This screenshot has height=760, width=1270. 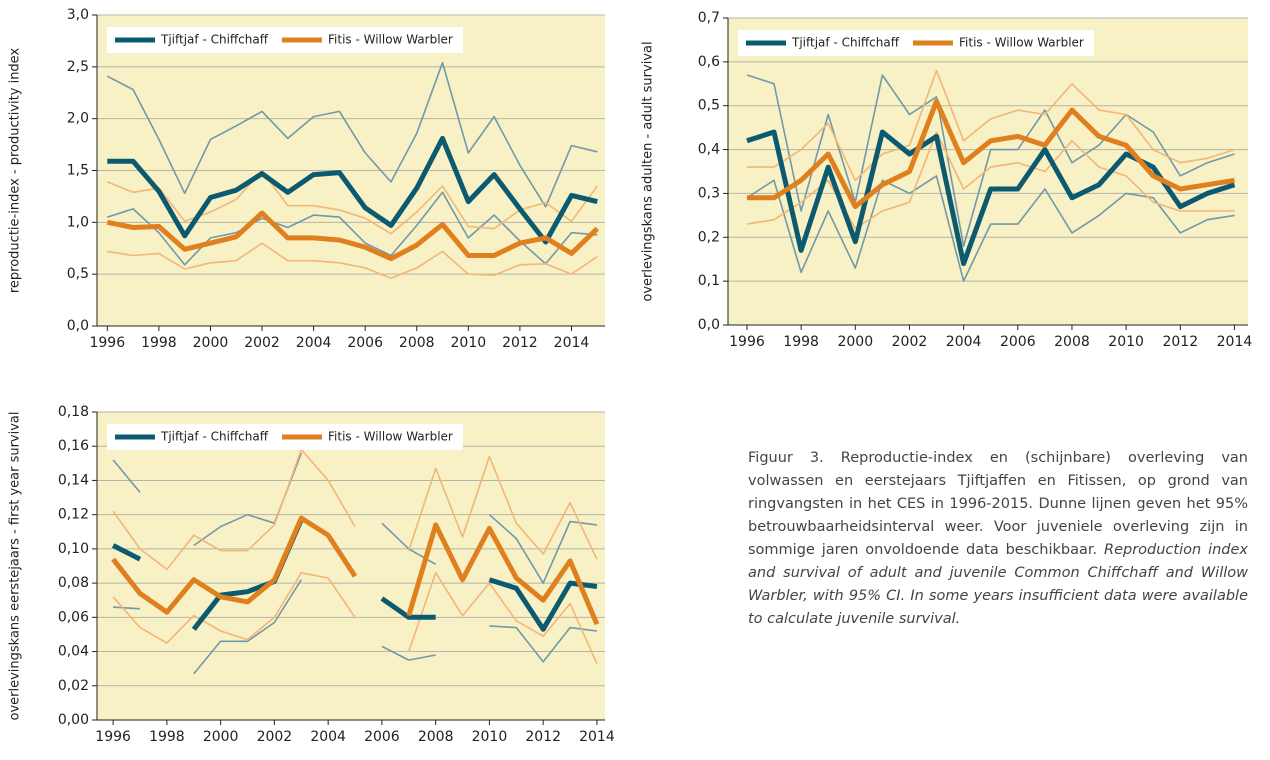 I want to click on y-tick-label: 2,5, so click(x=78, y=67).